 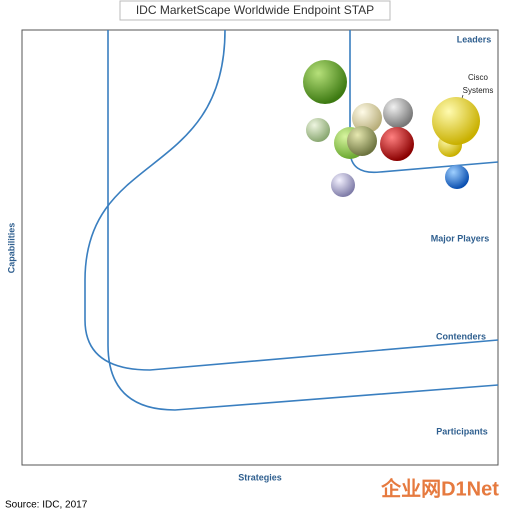 What do you see at coordinates (462, 431) in the screenshot?
I see `zone-label: Participants` at bounding box center [462, 431].